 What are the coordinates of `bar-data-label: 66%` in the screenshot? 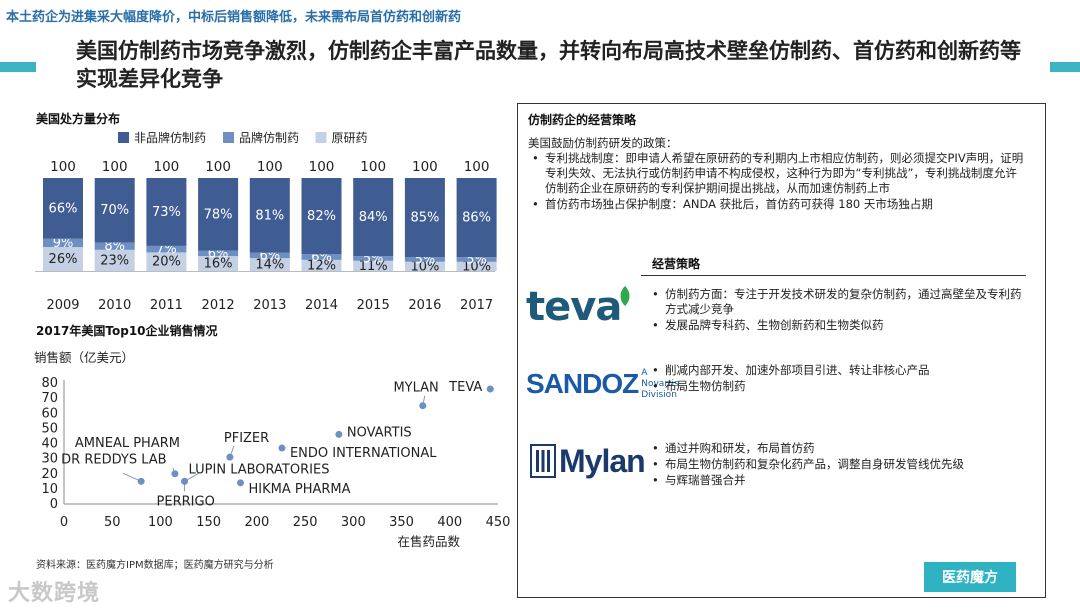 It's located at (63, 208).